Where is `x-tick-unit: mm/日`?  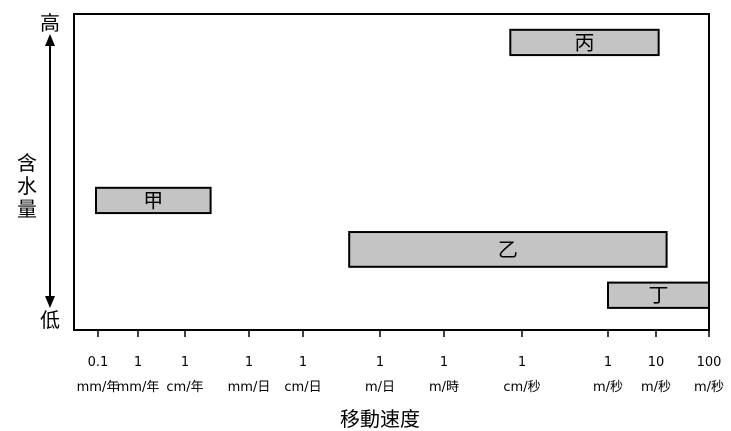
x-tick-unit: mm/日 is located at coordinates (249, 387).